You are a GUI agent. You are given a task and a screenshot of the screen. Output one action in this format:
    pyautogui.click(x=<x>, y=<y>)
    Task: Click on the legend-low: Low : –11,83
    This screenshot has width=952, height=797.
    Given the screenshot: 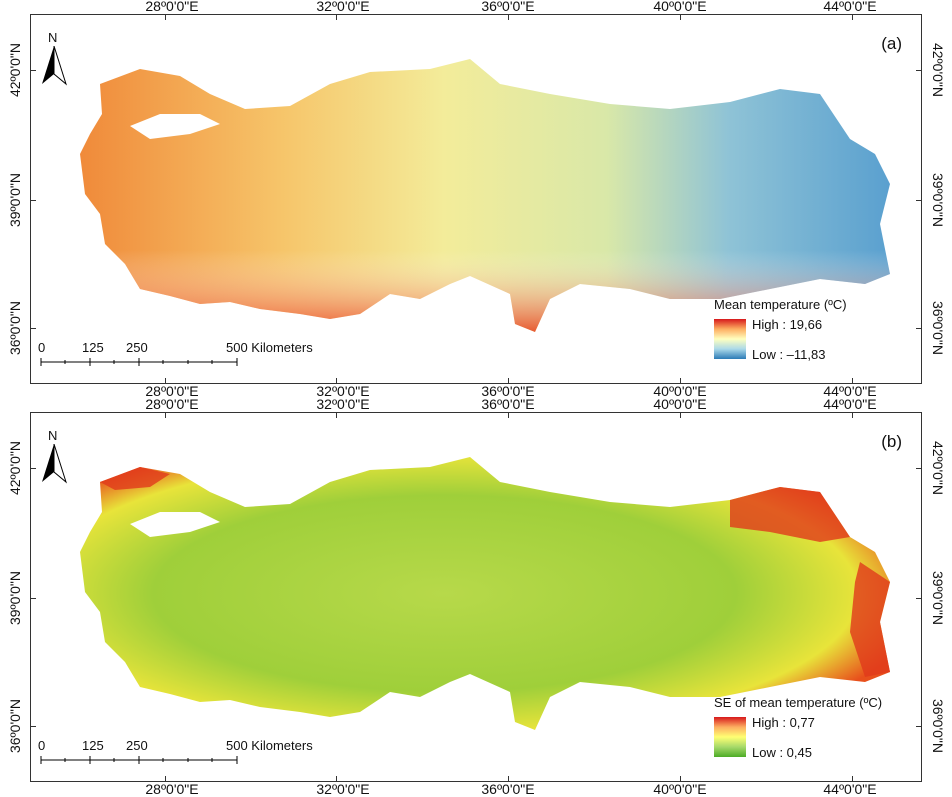 What is the action you would take?
    pyautogui.click(x=789, y=354)
    